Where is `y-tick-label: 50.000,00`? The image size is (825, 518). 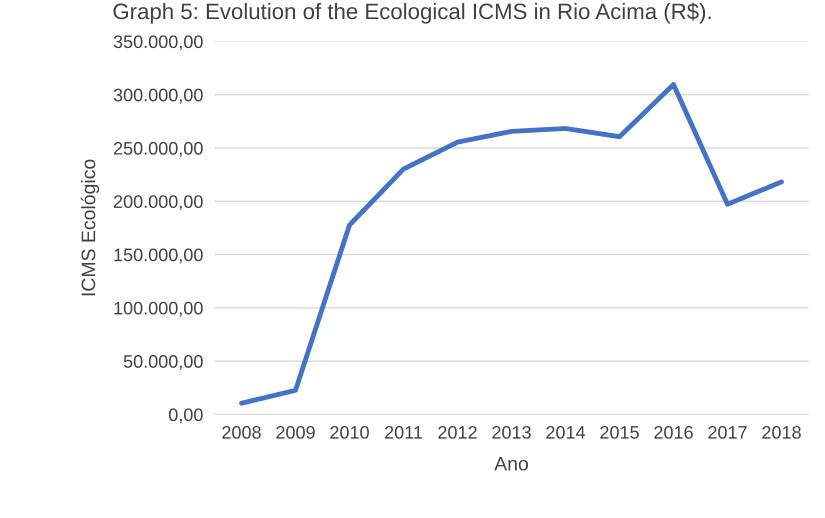 y-tick-label: 50.000,00 is located at coordinates (163, 362).